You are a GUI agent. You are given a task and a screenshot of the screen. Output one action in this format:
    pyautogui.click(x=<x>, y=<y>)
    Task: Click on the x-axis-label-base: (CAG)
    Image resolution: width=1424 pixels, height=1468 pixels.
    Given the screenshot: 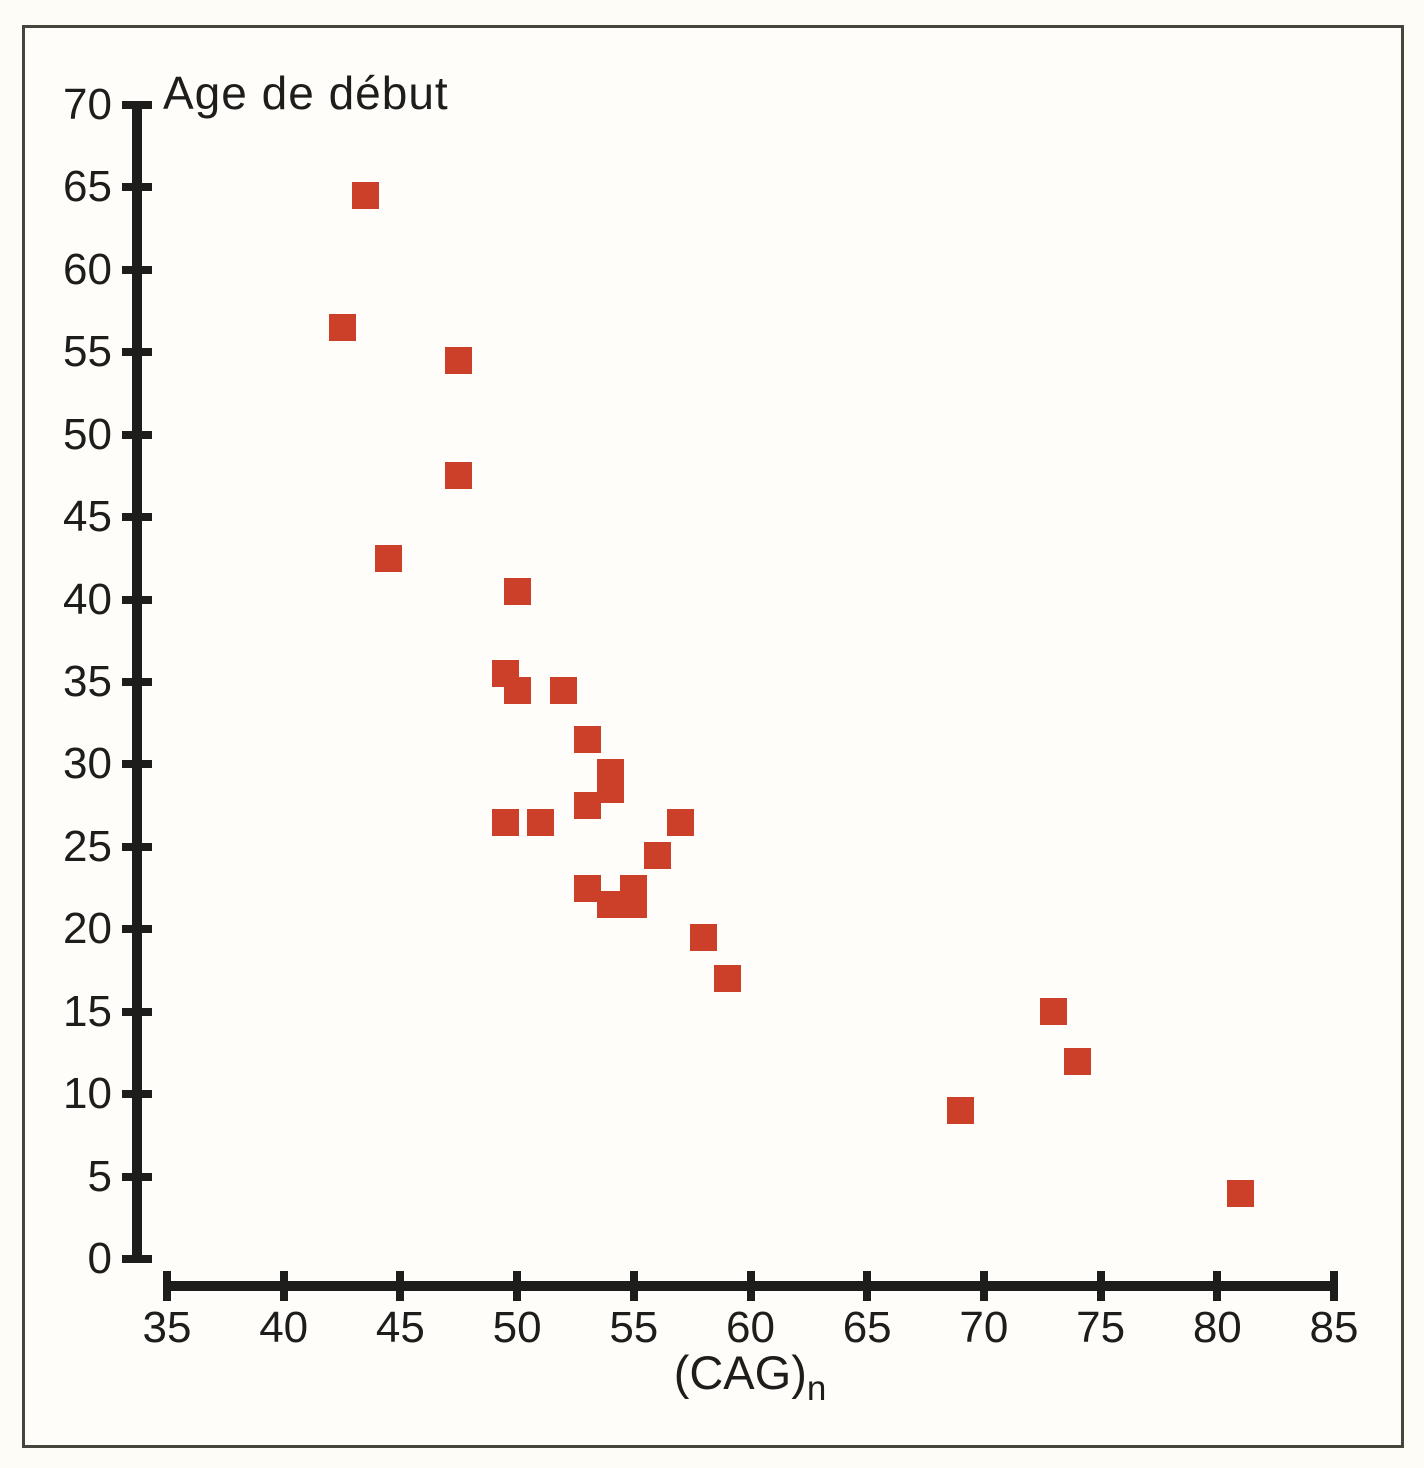 What is the action you would take?
    pyautogui.click(x=740, y=1372)
    